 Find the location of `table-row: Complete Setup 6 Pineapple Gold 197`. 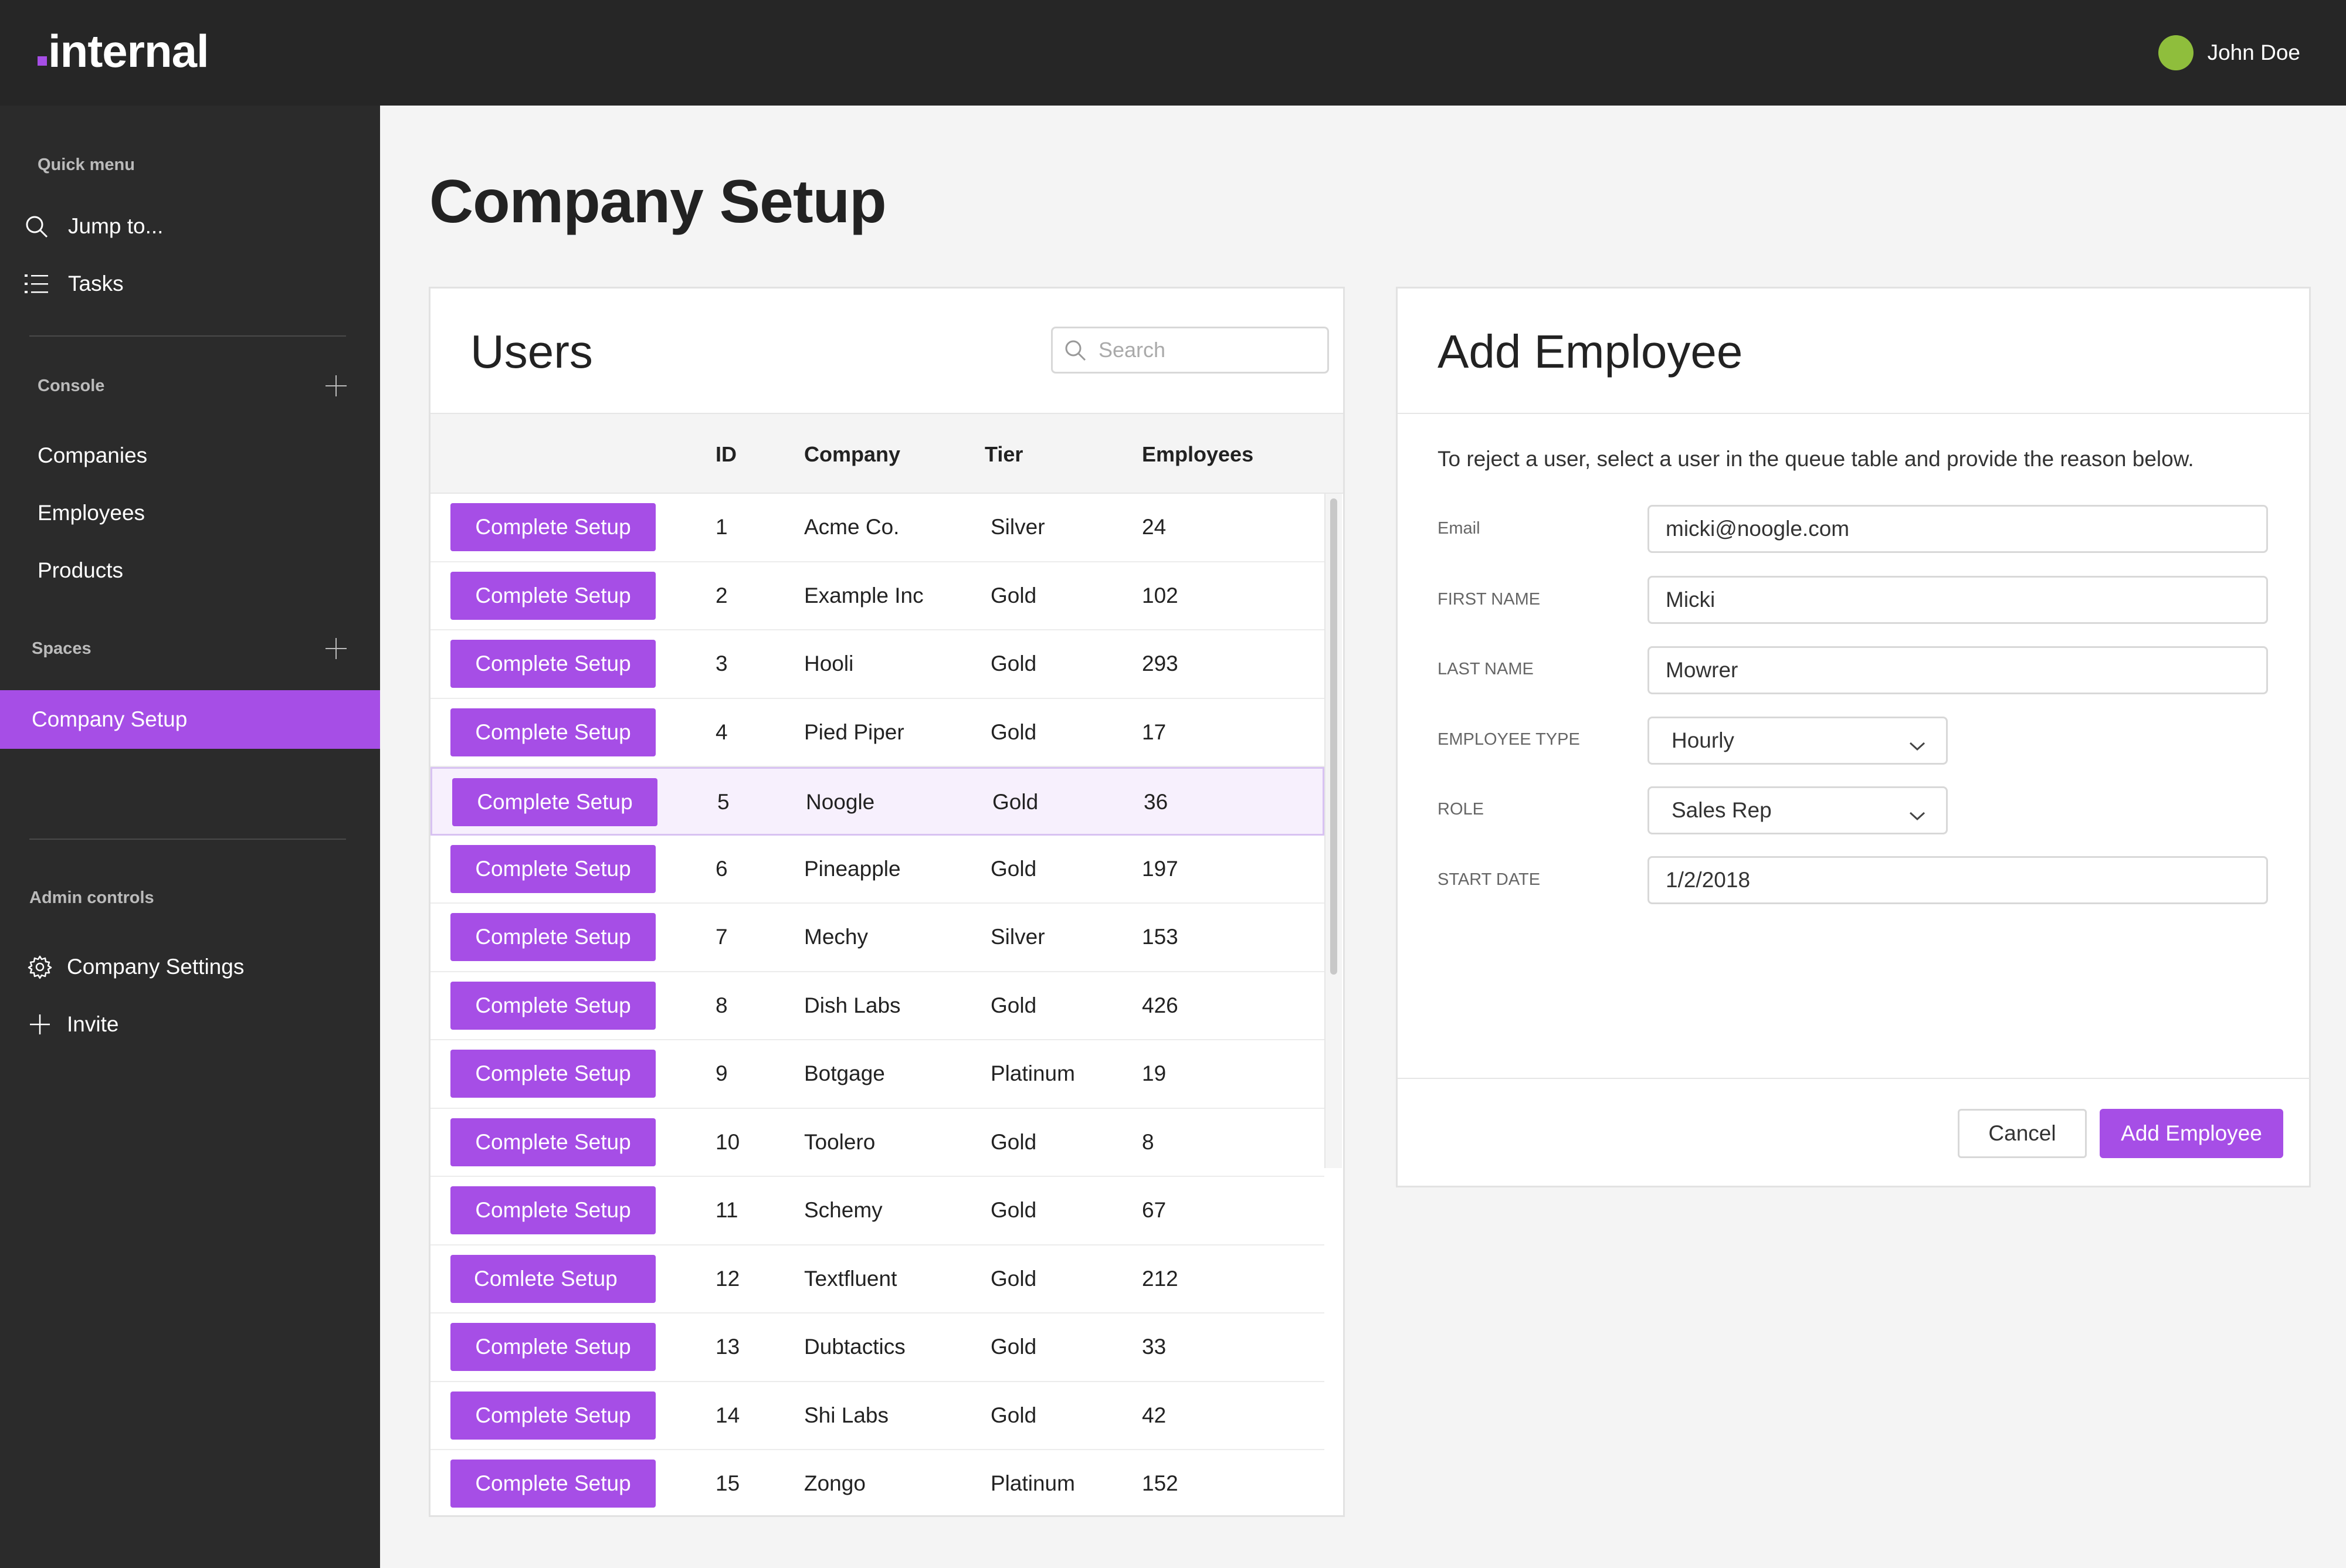

table-row: Complete Setup 6 Pineapple Gold 197 is located at coordinates (877, 870).